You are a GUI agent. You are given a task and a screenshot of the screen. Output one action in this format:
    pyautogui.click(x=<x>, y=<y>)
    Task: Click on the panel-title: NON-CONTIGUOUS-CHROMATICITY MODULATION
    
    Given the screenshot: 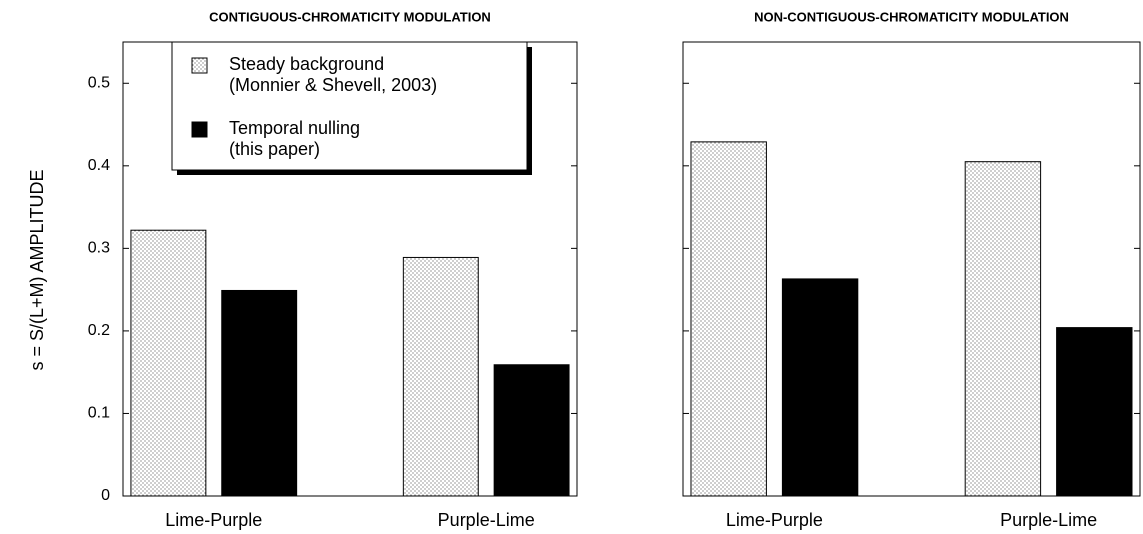 What is the action you would take?
    pyautogui.click(x=911, y=16)
    